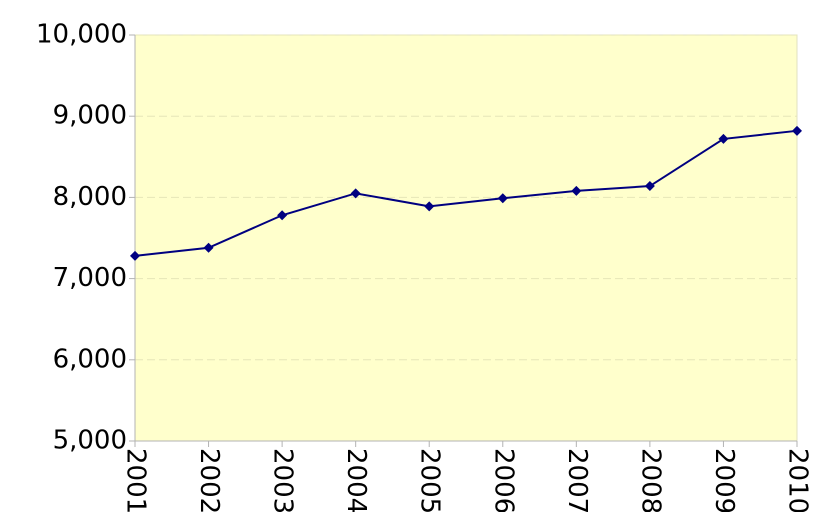 This screenshot has width=817, height=512. Describe the element at coordinates (650, 480) in the screenshot. I see `x-tick-label: 2008` at that location.